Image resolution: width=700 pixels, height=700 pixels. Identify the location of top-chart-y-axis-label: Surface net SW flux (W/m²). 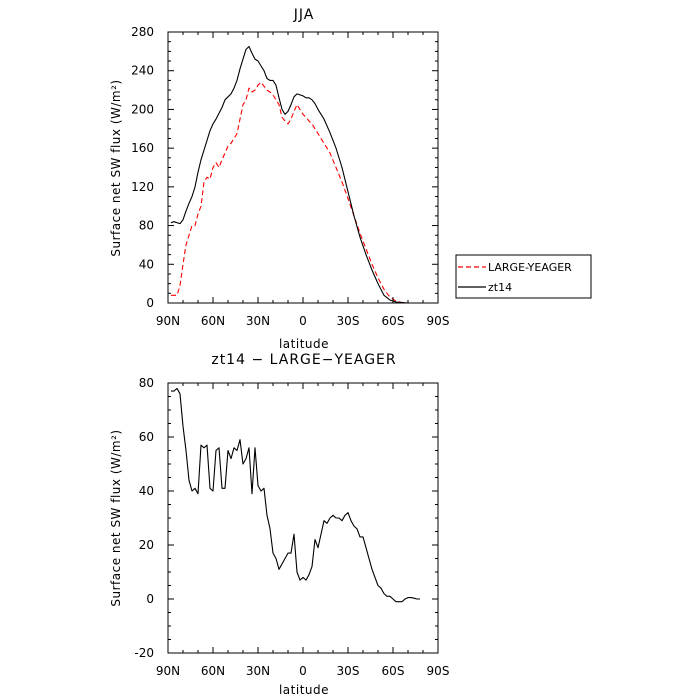
(116, 167).